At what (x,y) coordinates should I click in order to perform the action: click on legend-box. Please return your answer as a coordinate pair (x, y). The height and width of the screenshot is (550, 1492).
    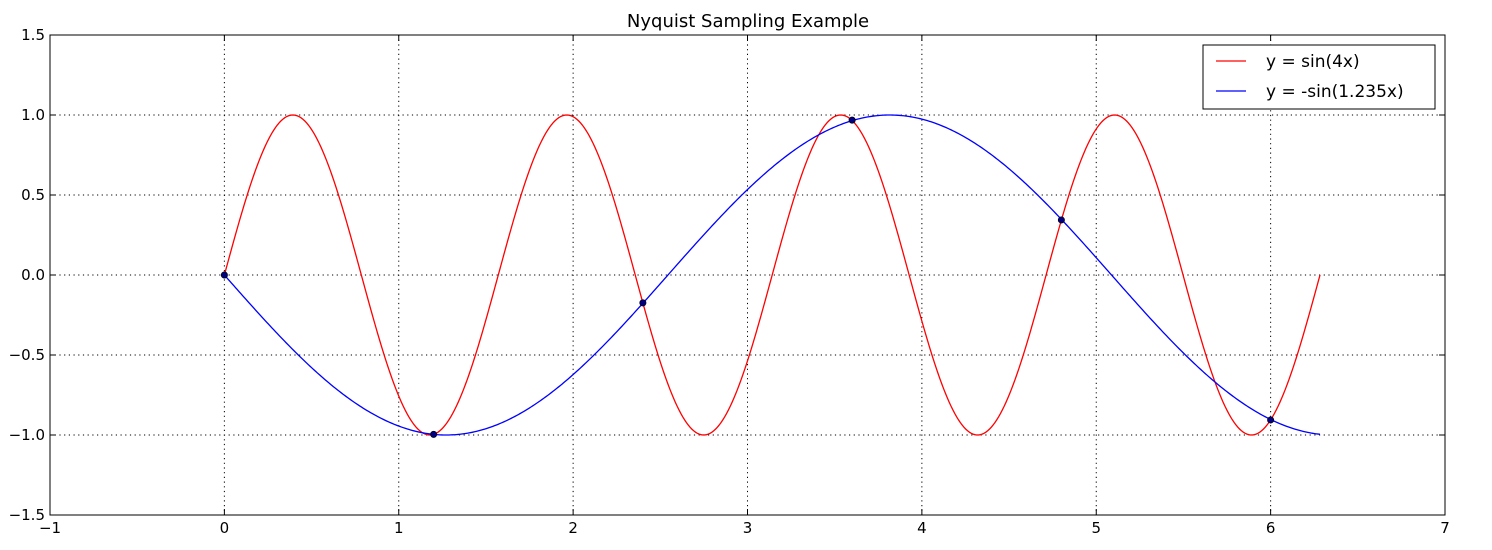
    Looking at the image, I should click on (1319, 77).